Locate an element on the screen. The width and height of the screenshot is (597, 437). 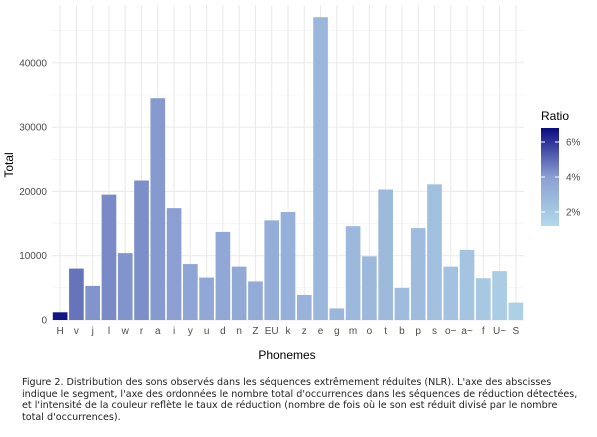
bar-r is located at coordinates (141, 250).